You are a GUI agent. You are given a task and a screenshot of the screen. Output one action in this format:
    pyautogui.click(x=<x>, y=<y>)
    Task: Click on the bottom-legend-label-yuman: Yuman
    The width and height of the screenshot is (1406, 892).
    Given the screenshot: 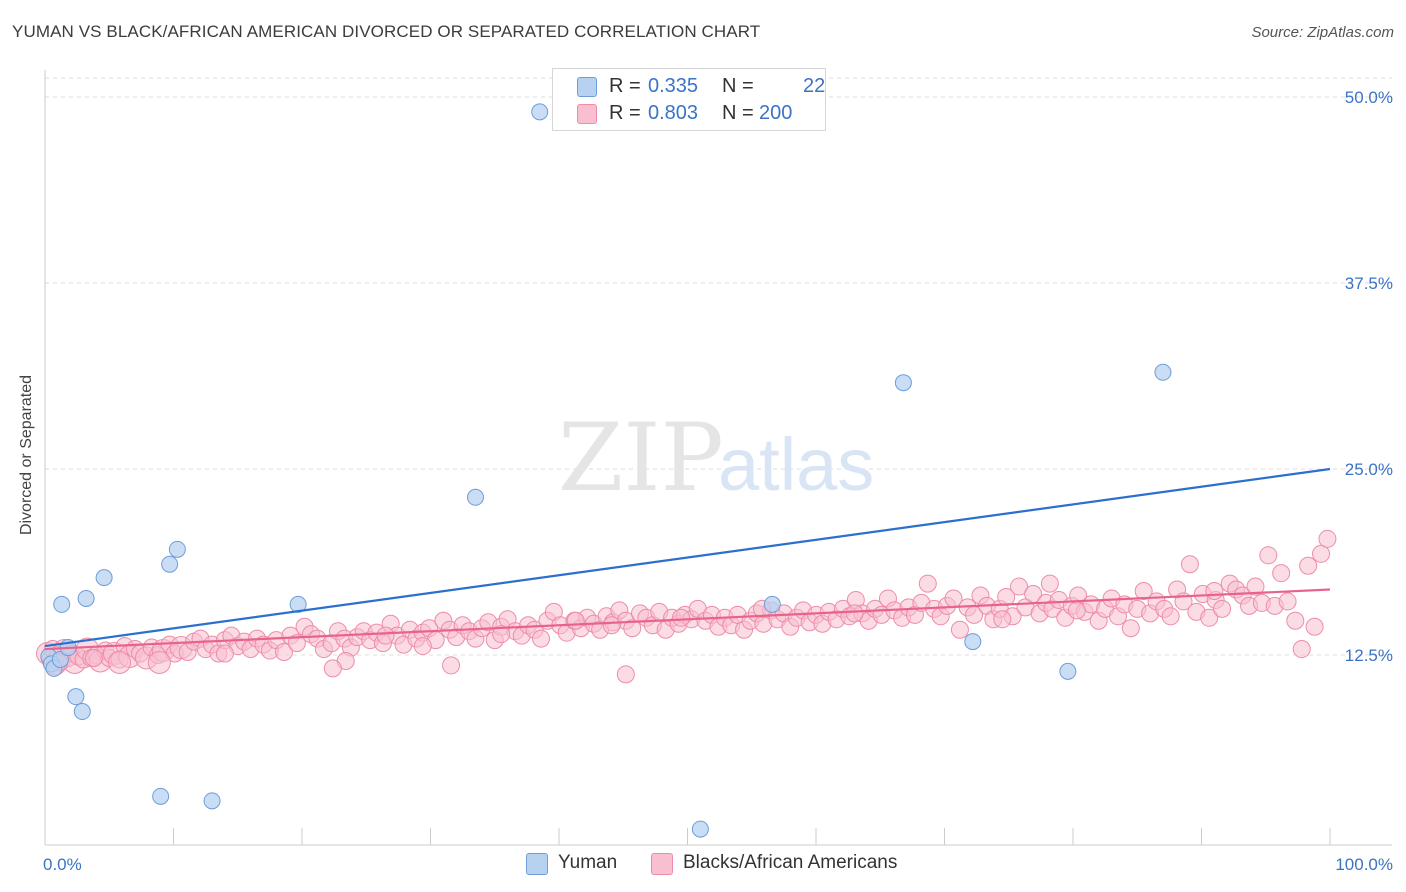 What is the action you would take?
    pyautogui.click(x=588, y=862)
    